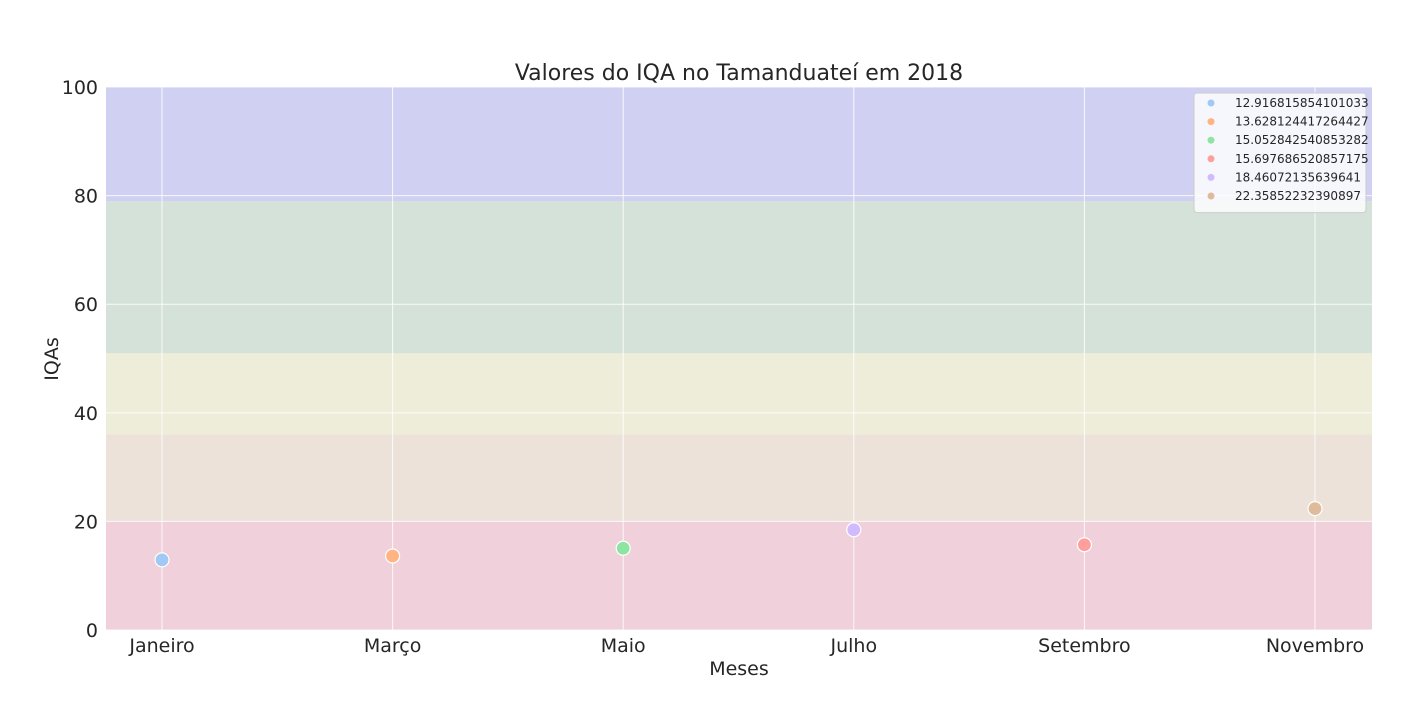  Describe the element at coordinates (1302, 103) in the screenshot. I see `legend-entry: 12.916815854101033` at that location.